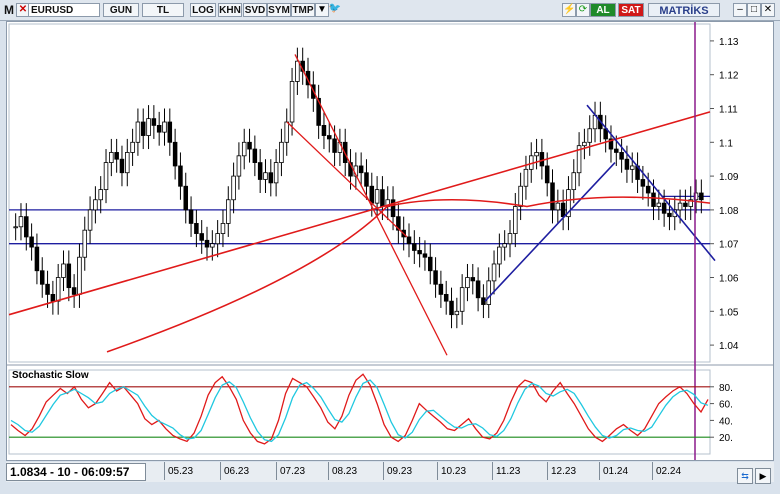  Describe the element at coordinates (121, 10) in the screenshot. I see `period-button: GUN` at that location.